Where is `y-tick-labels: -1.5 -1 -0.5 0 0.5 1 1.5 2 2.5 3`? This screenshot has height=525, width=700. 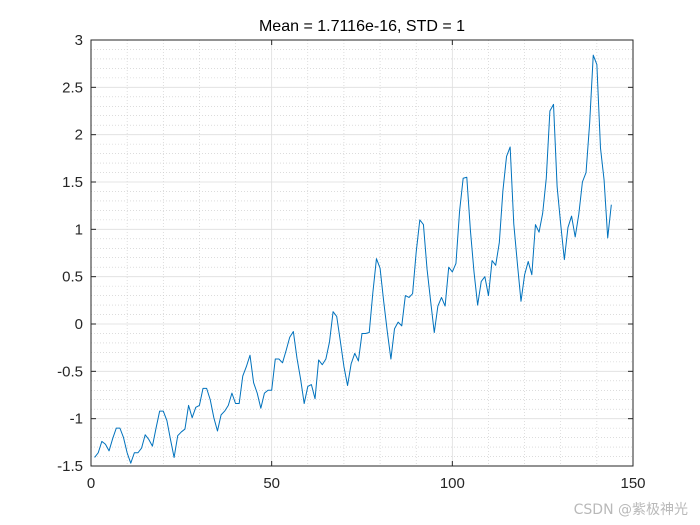 y-tick-labels: -1.5 -1 -0.5 0 0.5 1 1.5 2 2.5 3 is located at coordinates (70, 253).